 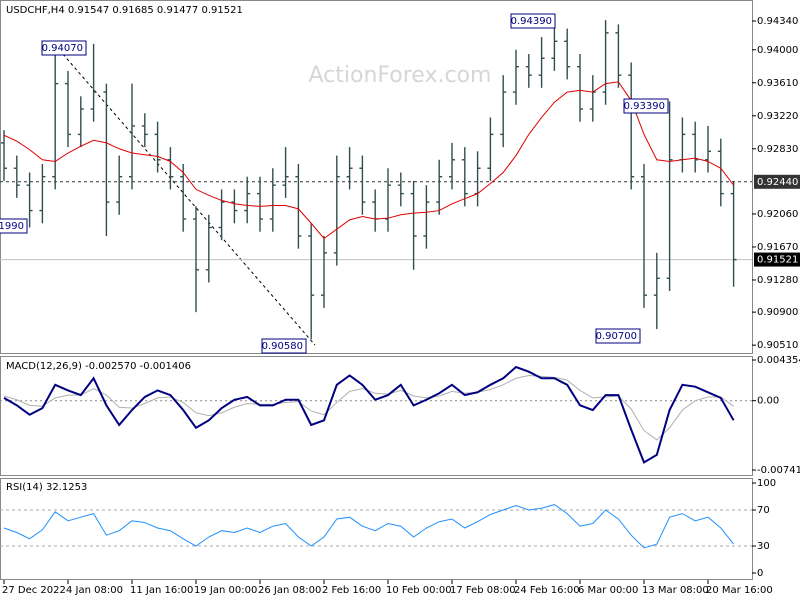 What do you see at coordinates (766, 483) in the screenshot?
I see `y-tick-label: 100` at bounding box center [766, 483].